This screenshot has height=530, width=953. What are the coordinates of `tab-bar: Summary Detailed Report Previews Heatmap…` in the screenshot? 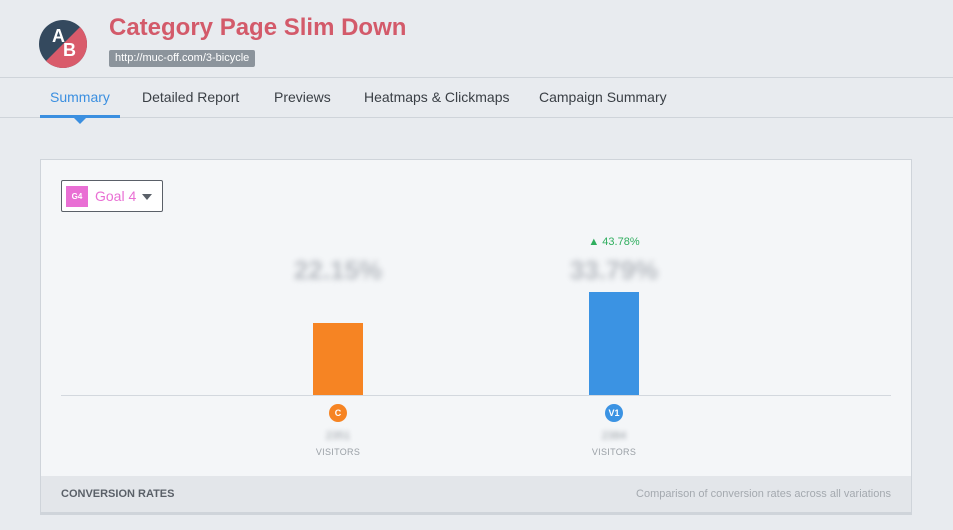 It's located at (476, 101).